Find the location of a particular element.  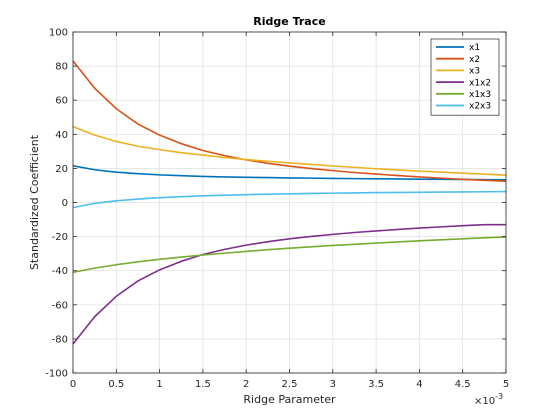

legend-box is located at coordinates (465, 77).